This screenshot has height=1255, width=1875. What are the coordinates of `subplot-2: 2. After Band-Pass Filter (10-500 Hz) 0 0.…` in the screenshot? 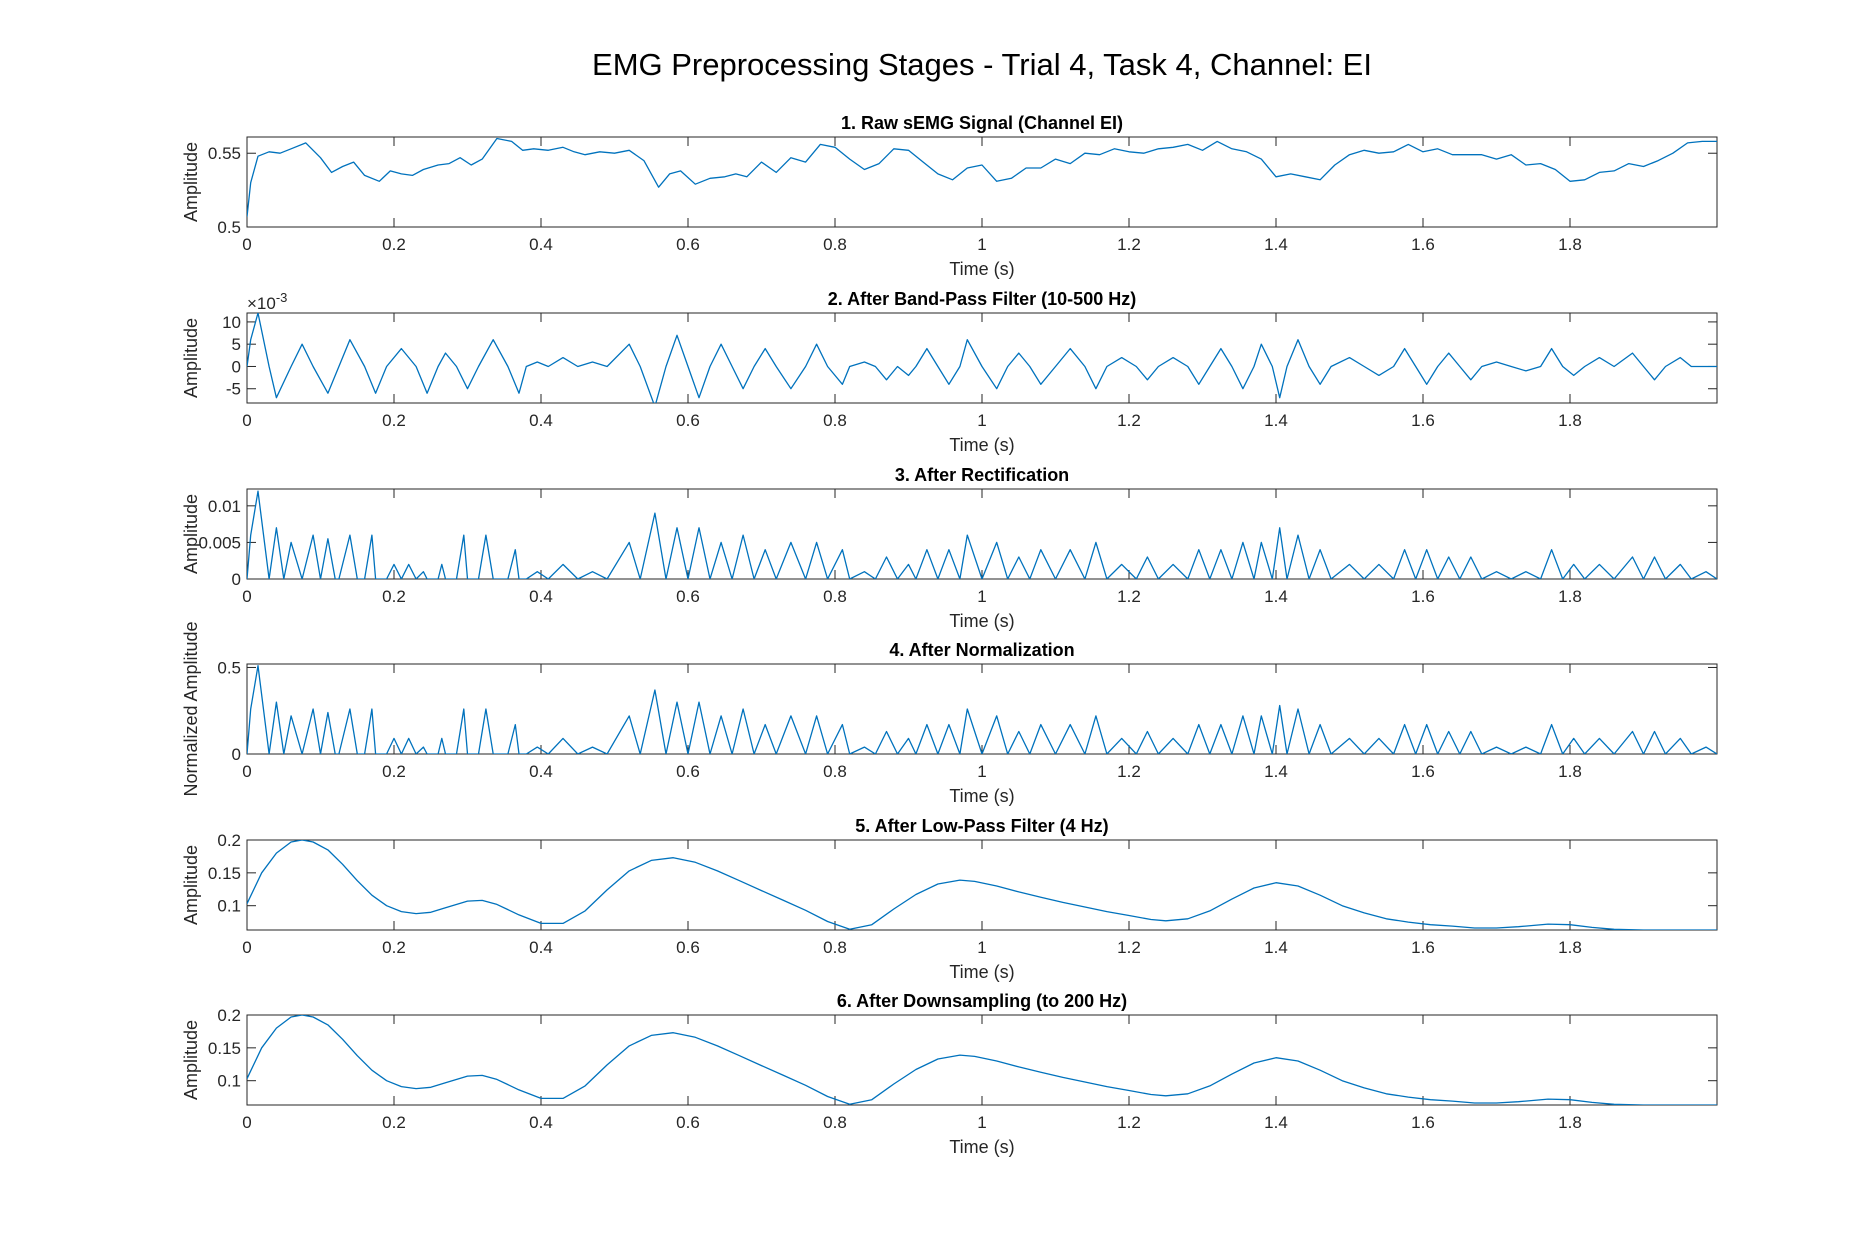 It's located at (949, 372).